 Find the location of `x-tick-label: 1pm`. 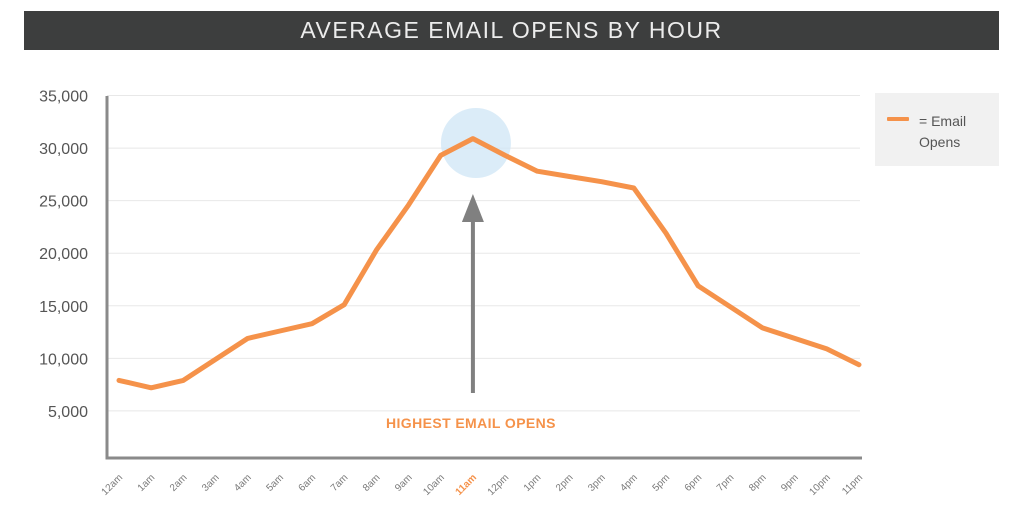

x-tick-label: 1pm is located at coordinates (533, 483).